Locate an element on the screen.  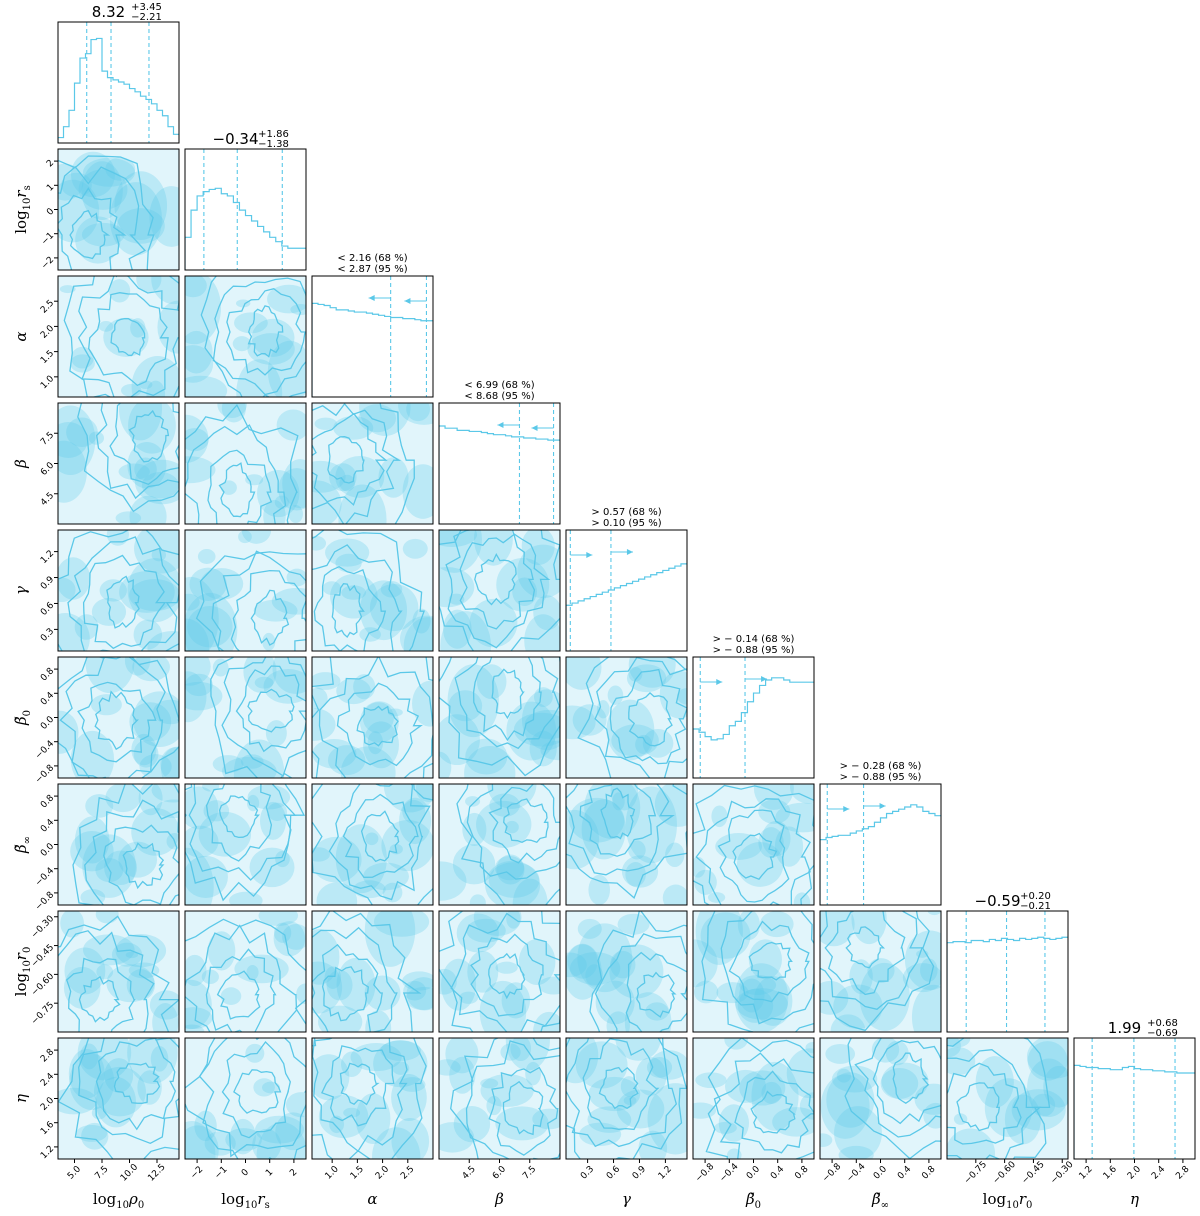
ytick-label-7-2: −0.45 is located at coordinates (43, 956).